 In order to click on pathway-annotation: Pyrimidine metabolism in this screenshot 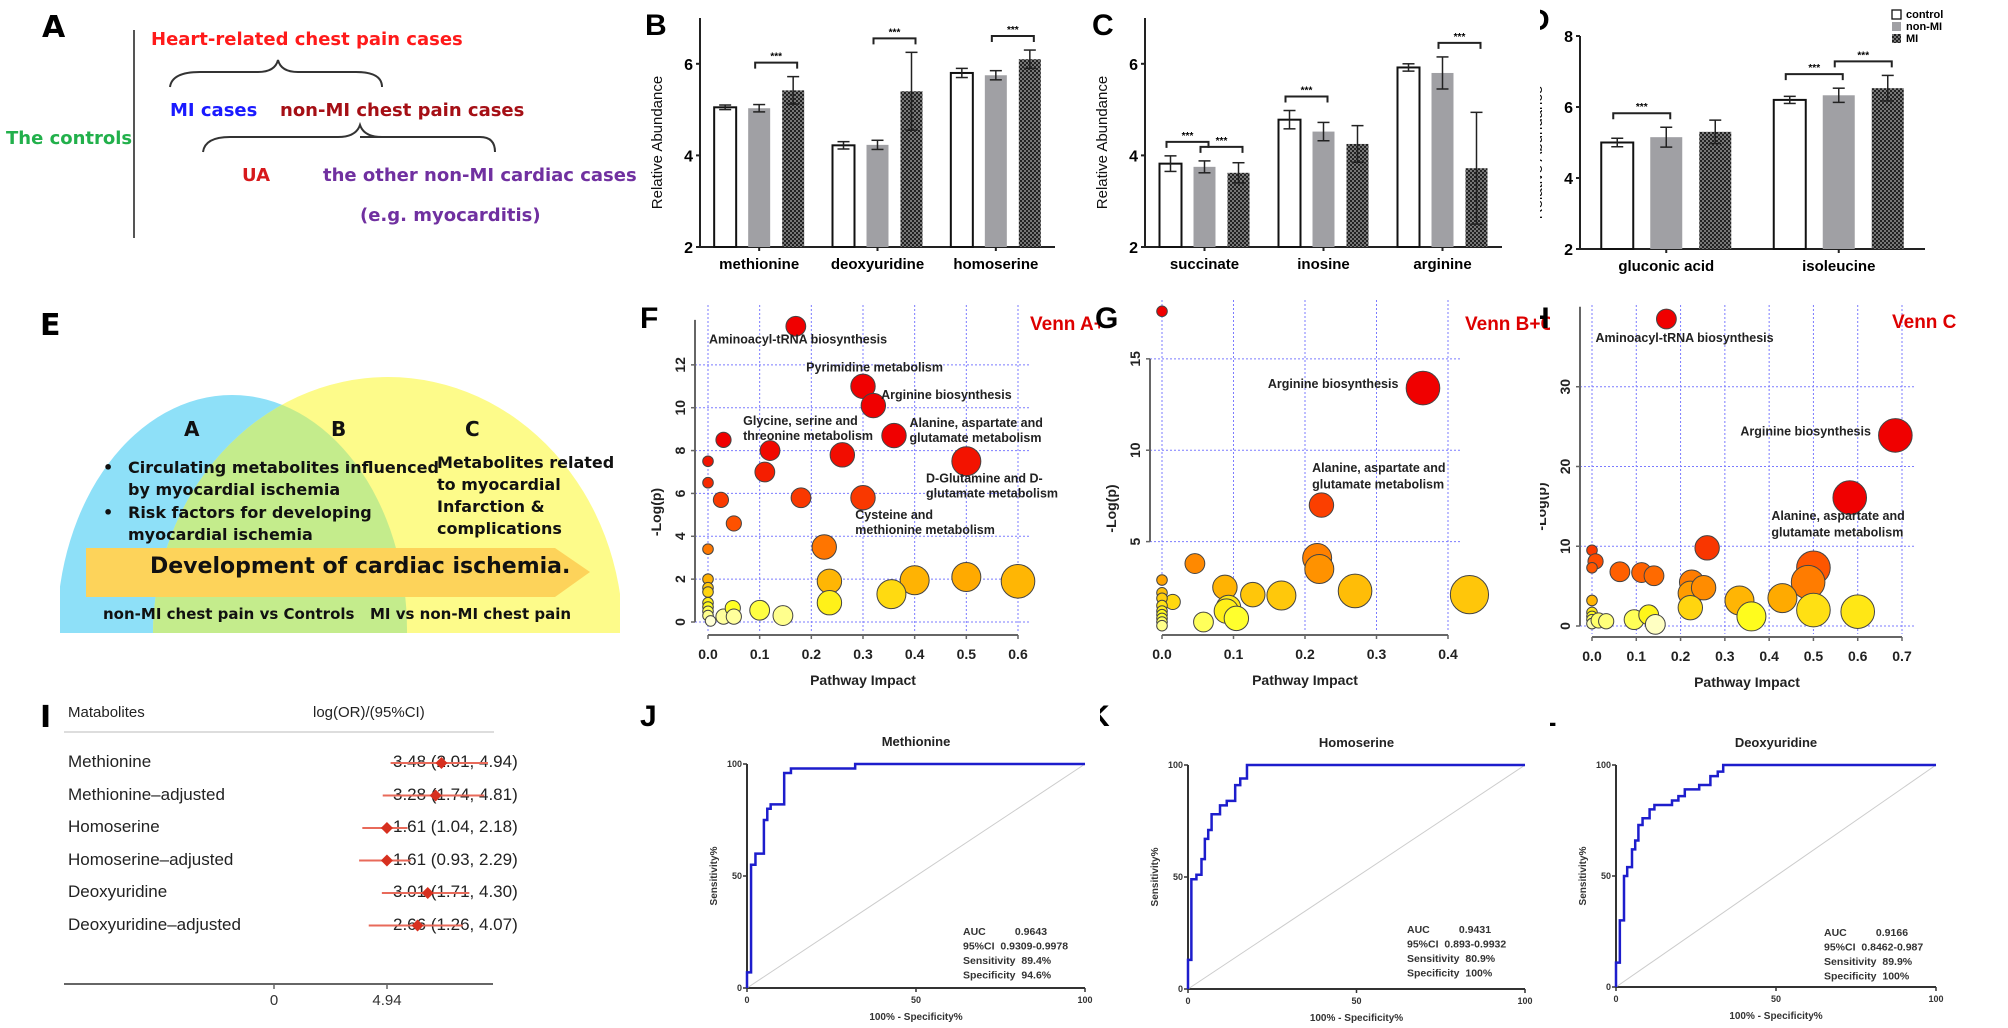, I will do `click(874, 367)`.